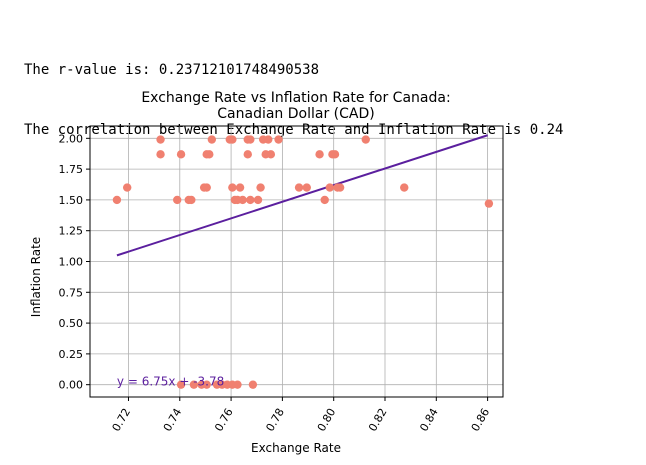  Describe the element at coordinates (429, 420) in the screenshot. I see `x-tick-label: 0.84` at that location.